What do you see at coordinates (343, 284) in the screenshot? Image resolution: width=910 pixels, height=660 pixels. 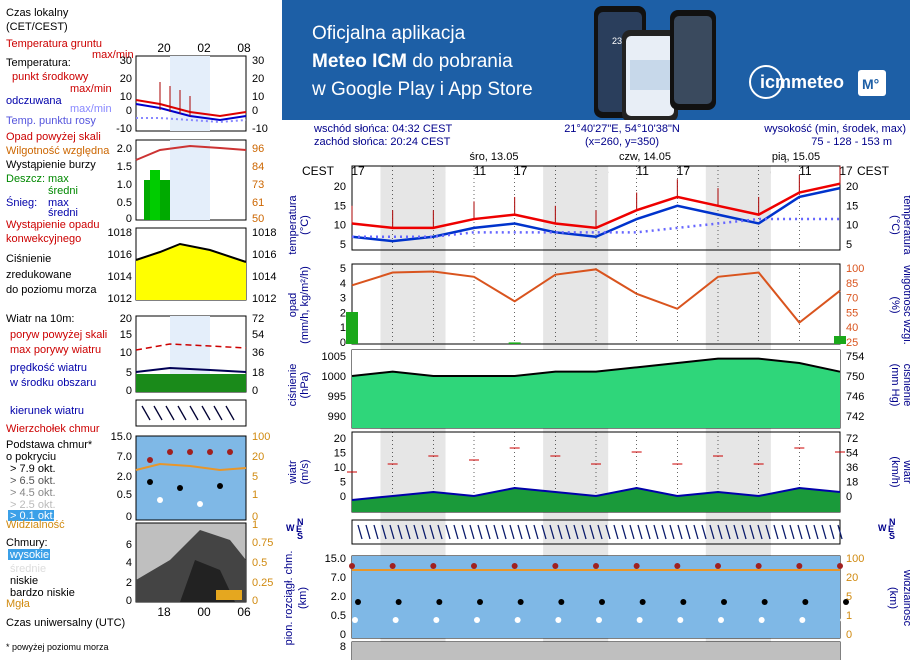 I see `axis-tick: 4` at bounding box center [343, 284].